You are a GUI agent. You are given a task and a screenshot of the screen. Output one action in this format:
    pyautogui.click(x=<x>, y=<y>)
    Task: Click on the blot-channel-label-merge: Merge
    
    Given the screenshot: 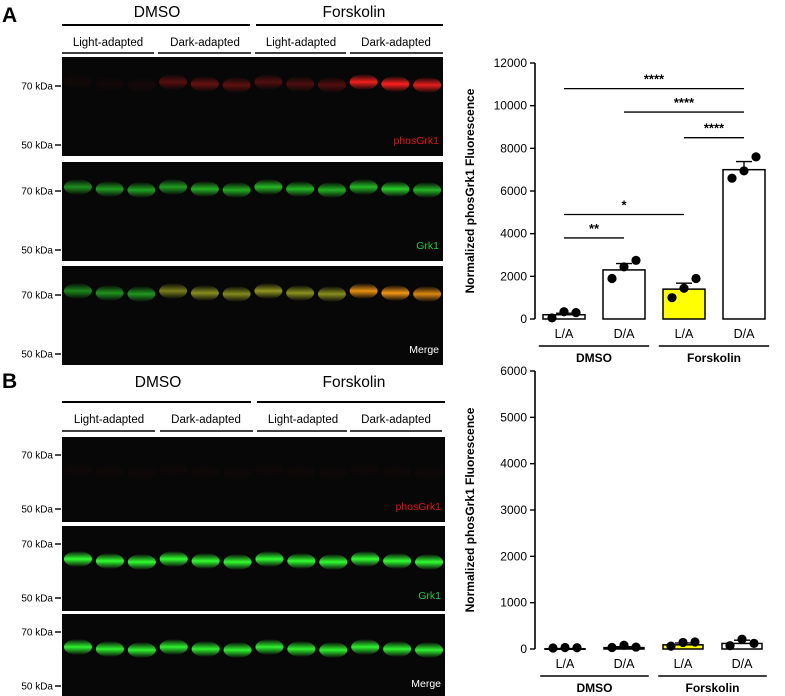 What is the action you would take?
    pyautogui.click(x=426, y=684)
    